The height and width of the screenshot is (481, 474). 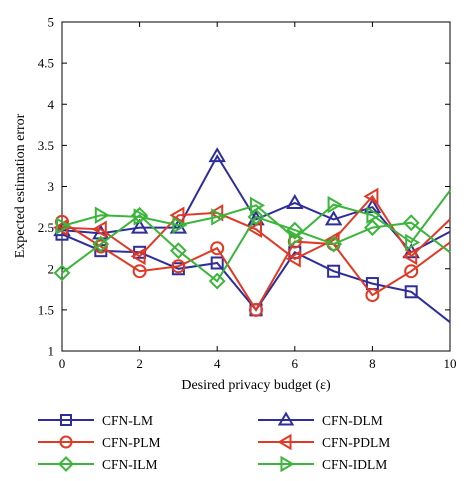 I want to click on series-cfn-ilm, so click(x=252, y=248).